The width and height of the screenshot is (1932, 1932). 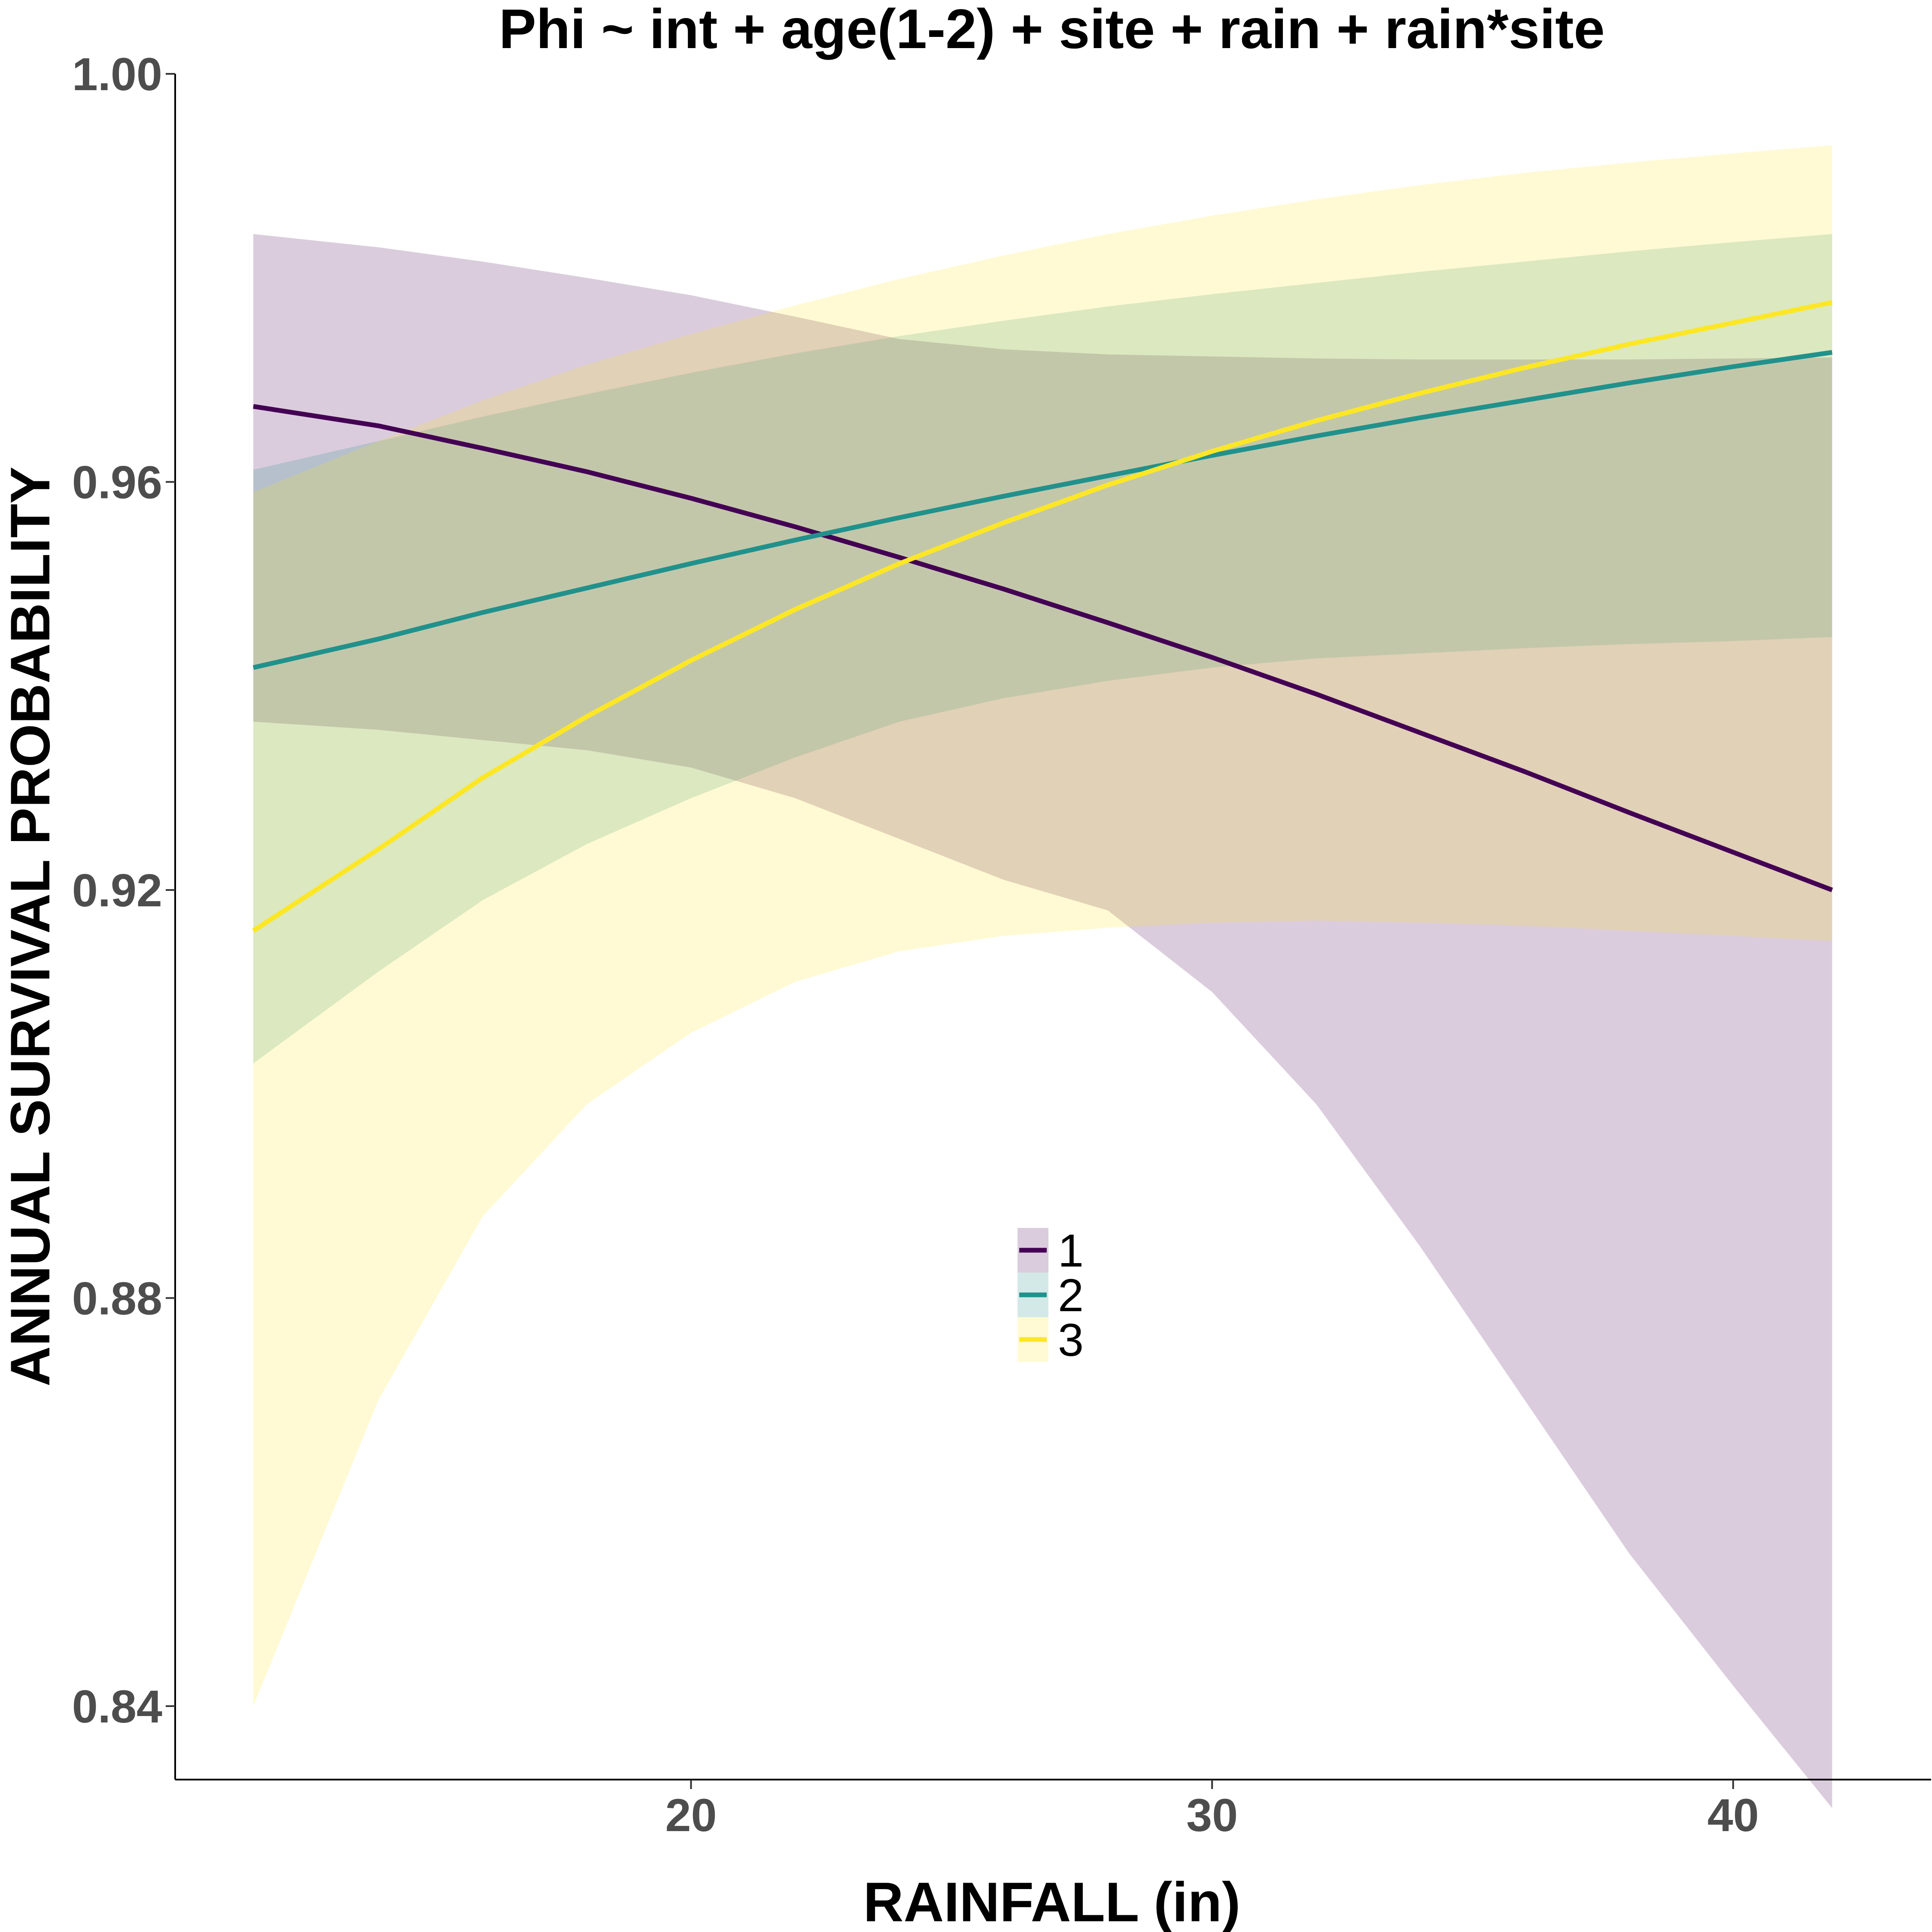 What do you see at coordinates (1071, 1250) in the screenshot?
I see `legend-label-1: 1` at bounding box center [1071, 1250].